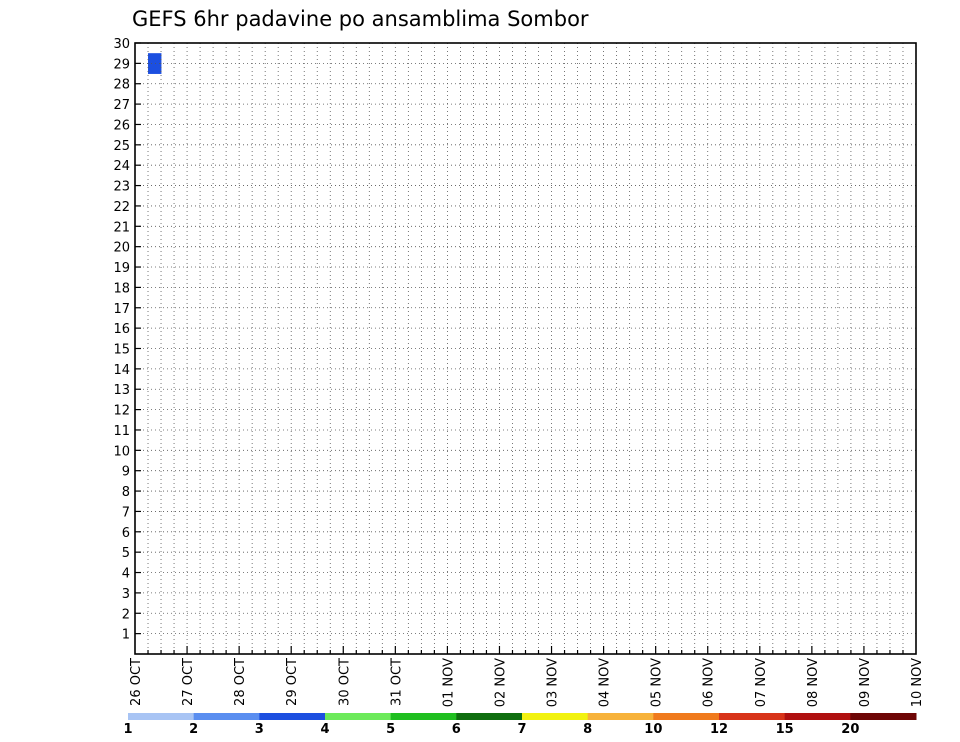  I want to click on colorbar-label: 6, so click(456, 729).